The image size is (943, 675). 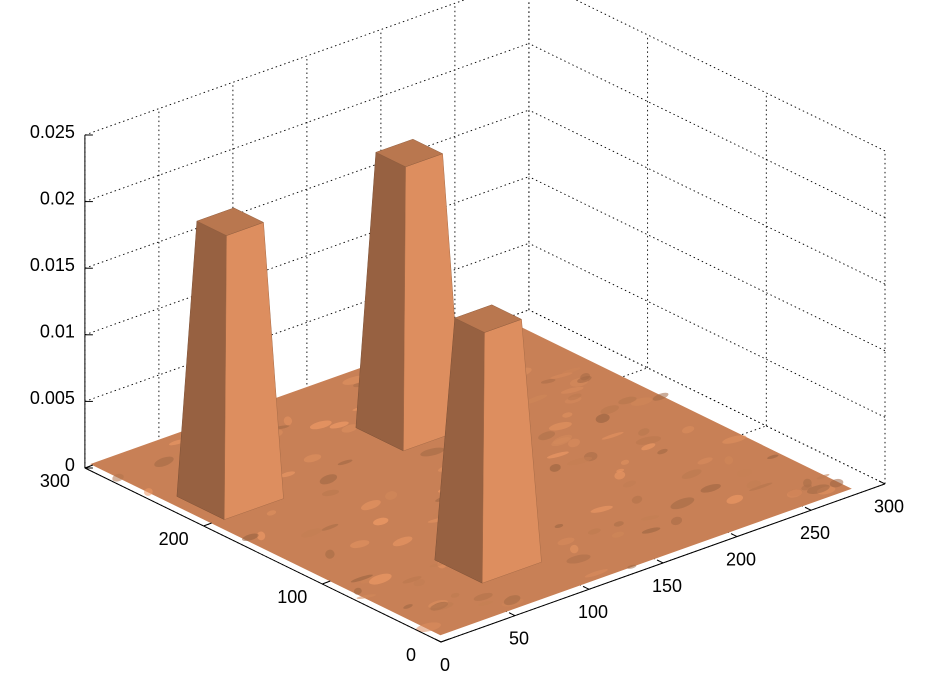 I want to click on x-tick-label: 100, so click(x=593, y=612).